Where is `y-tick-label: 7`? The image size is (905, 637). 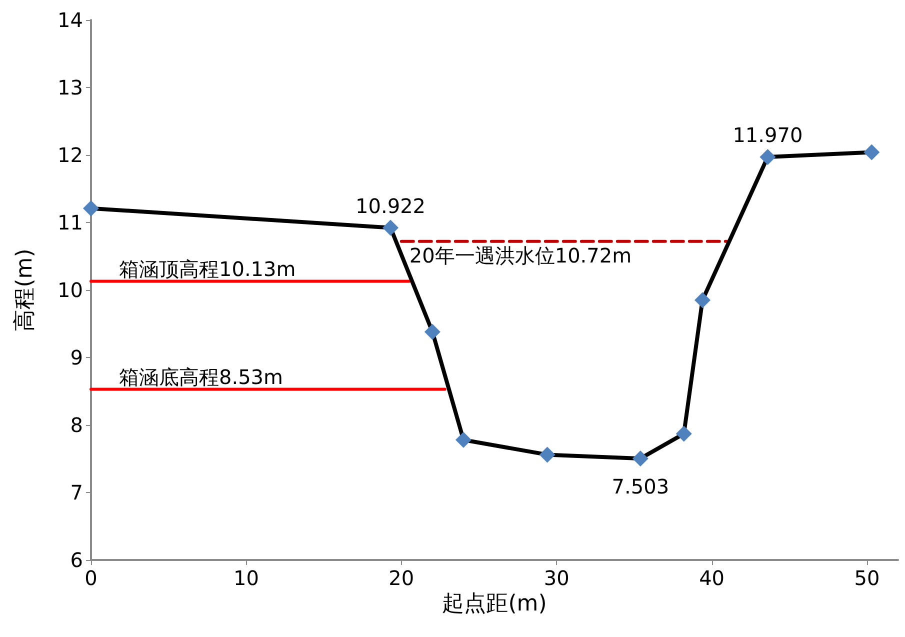 y-tick-label: 7 is located at coordinates (76, 492).